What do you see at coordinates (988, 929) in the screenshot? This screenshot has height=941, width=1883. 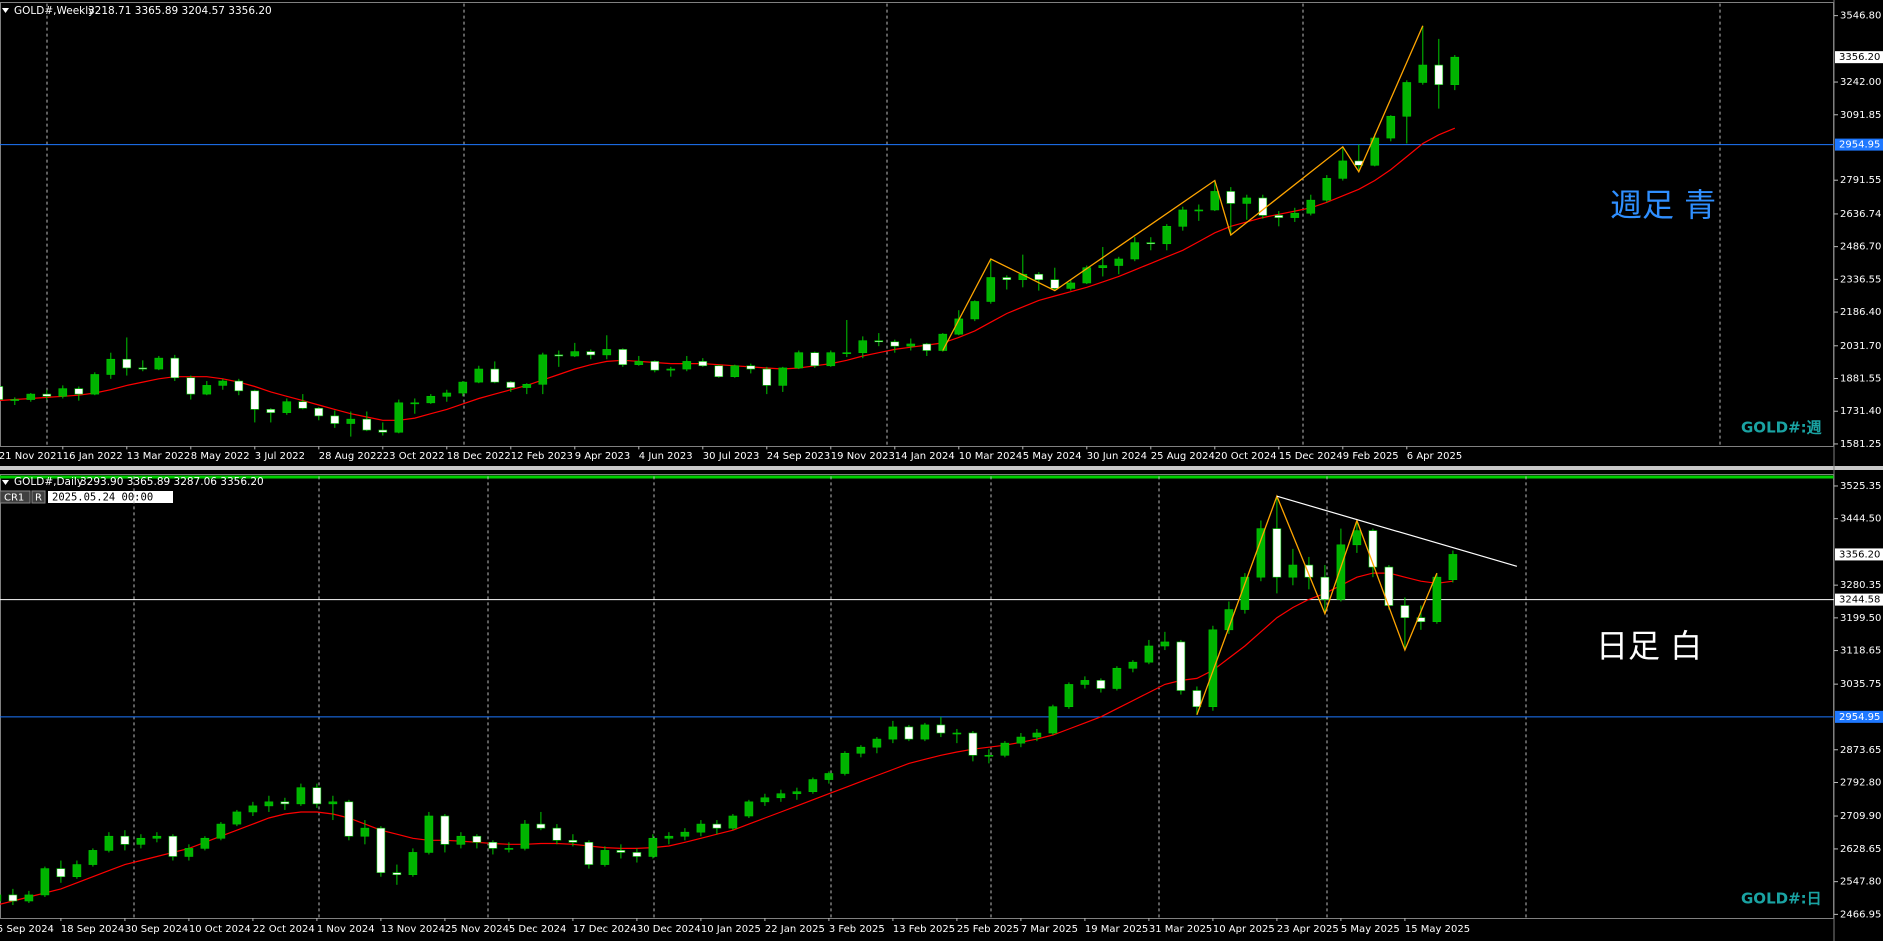 I see `x-tick-label: 25 Feb 2025` at bounding box center [988, 929].